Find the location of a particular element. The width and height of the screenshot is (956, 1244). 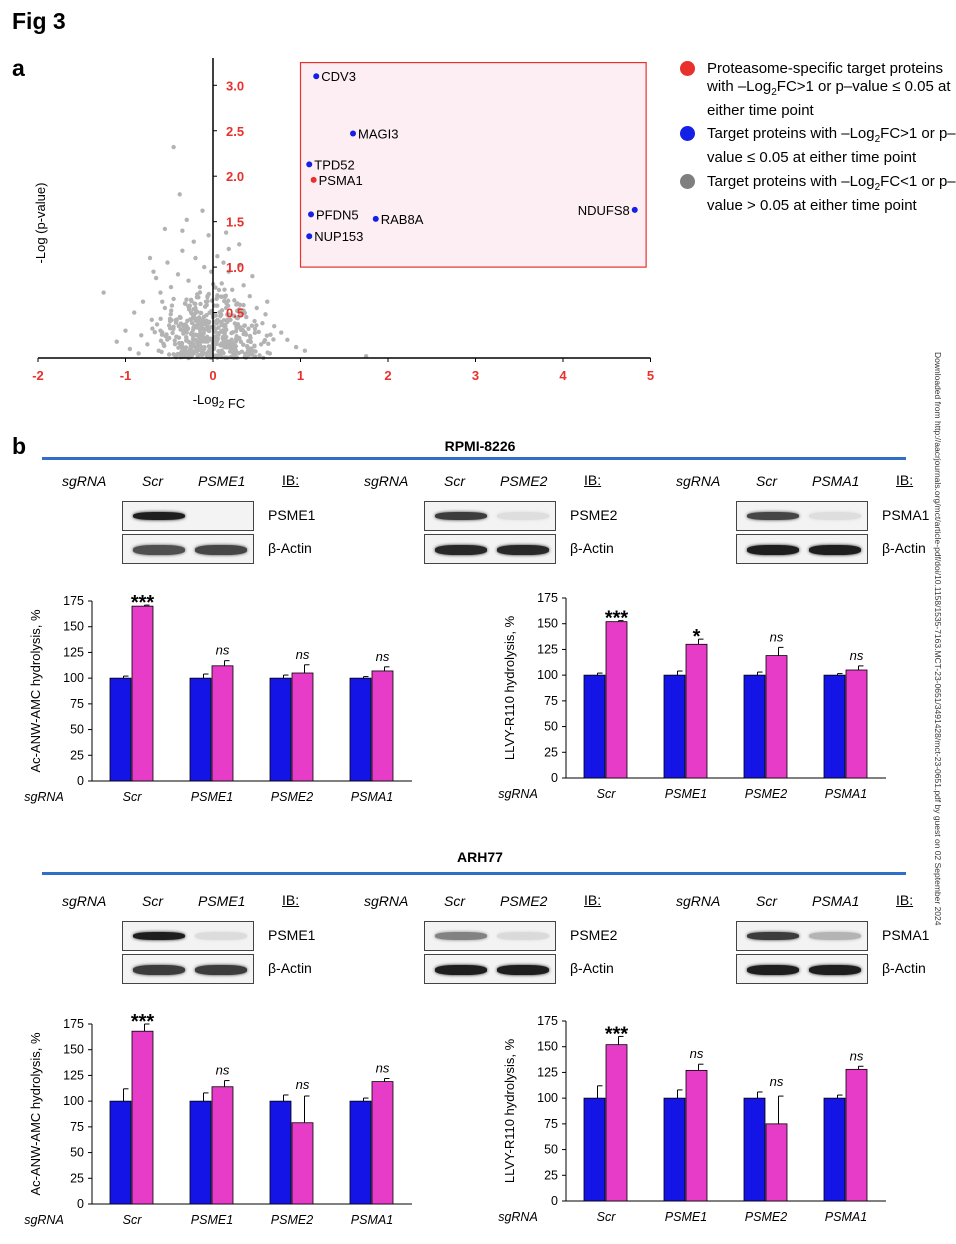

x-tick-label: 1 is located at coordinates (300, 375).